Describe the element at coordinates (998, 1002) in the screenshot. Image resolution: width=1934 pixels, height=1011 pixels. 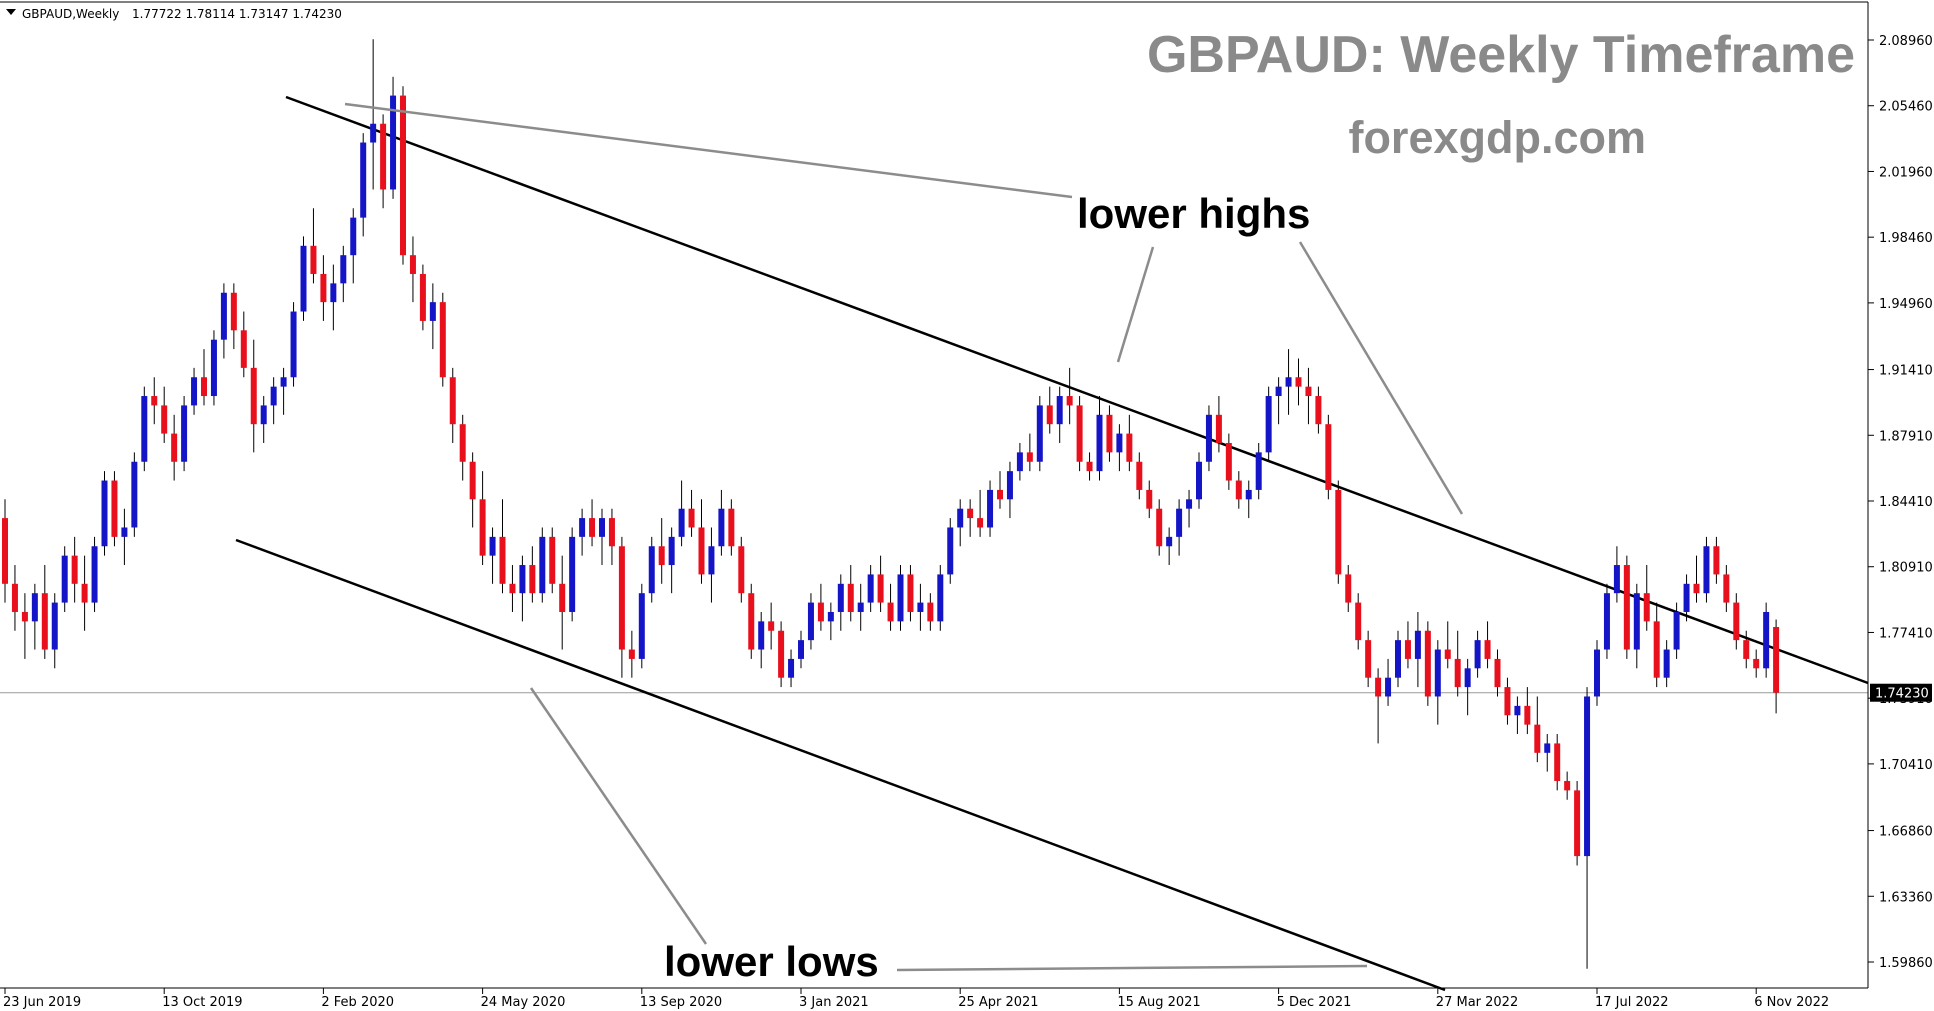
I see `x-tick-label: 25 Apr 2021` at that location.